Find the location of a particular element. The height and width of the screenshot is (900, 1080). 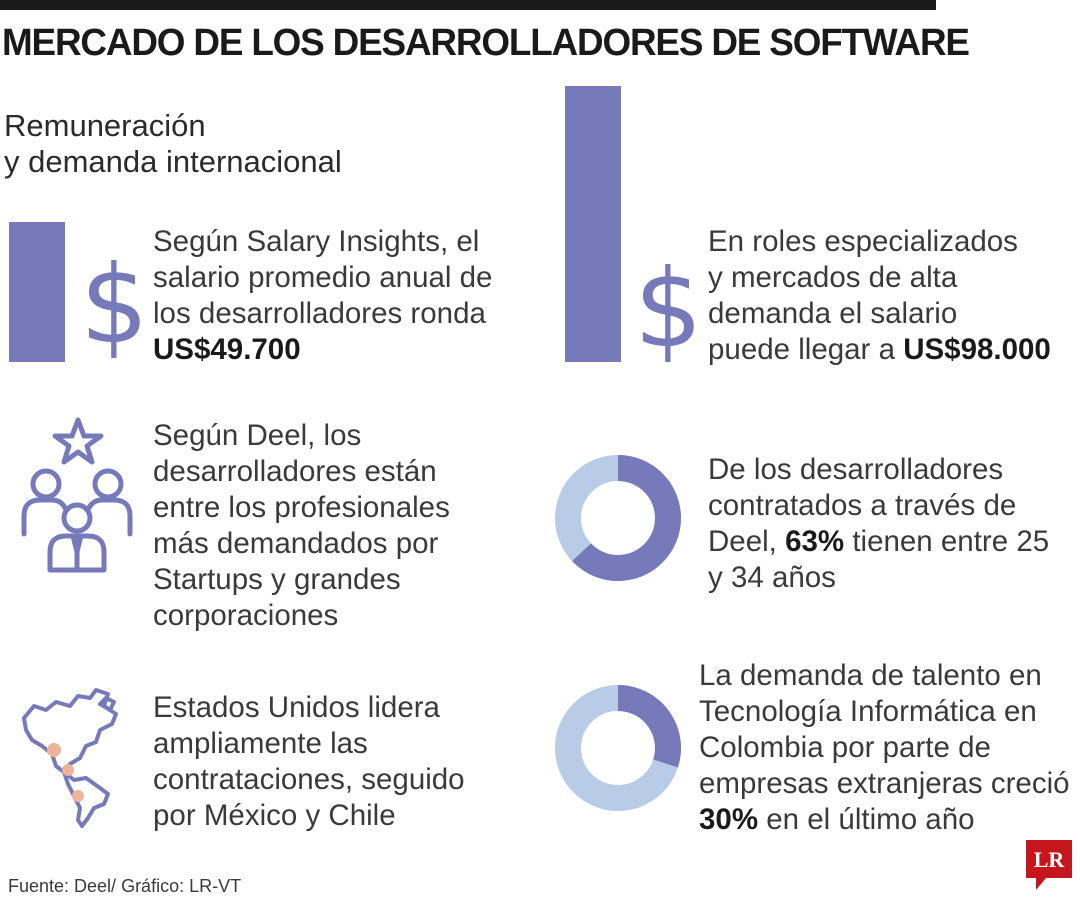

map-marker-mexico is located at coordinates (68, 770).